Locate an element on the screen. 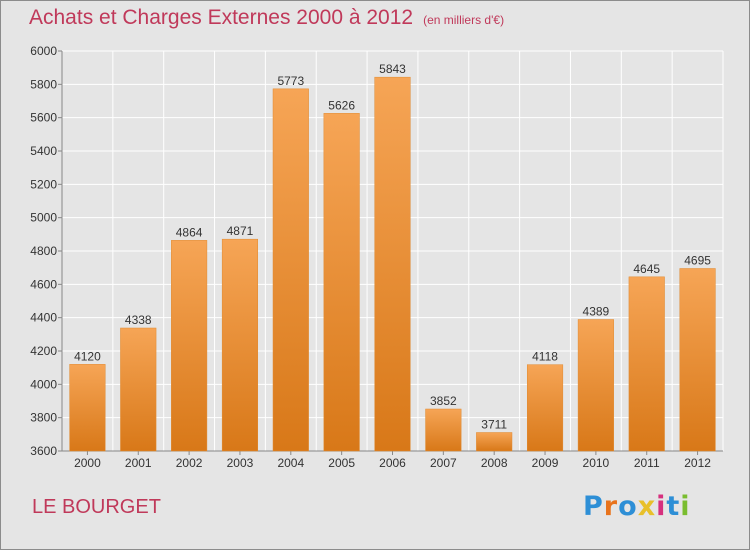  y-tick-label: 4200 is located at coordinates (43, 351).